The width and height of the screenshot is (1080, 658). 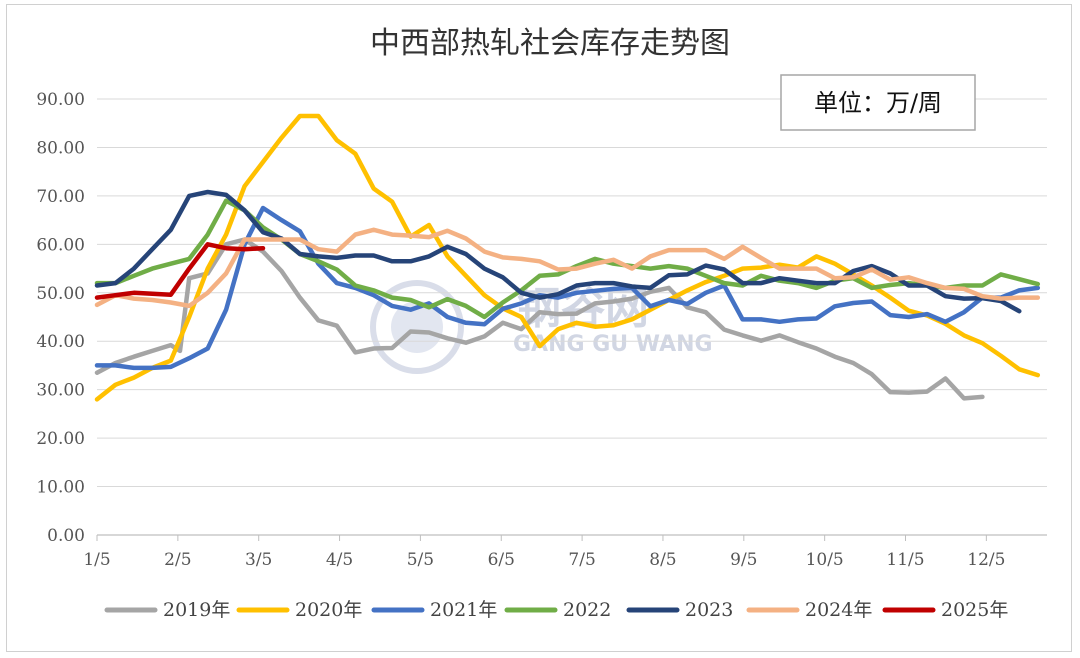 I want to click on unit-note-box, so click(x=878, y=102).